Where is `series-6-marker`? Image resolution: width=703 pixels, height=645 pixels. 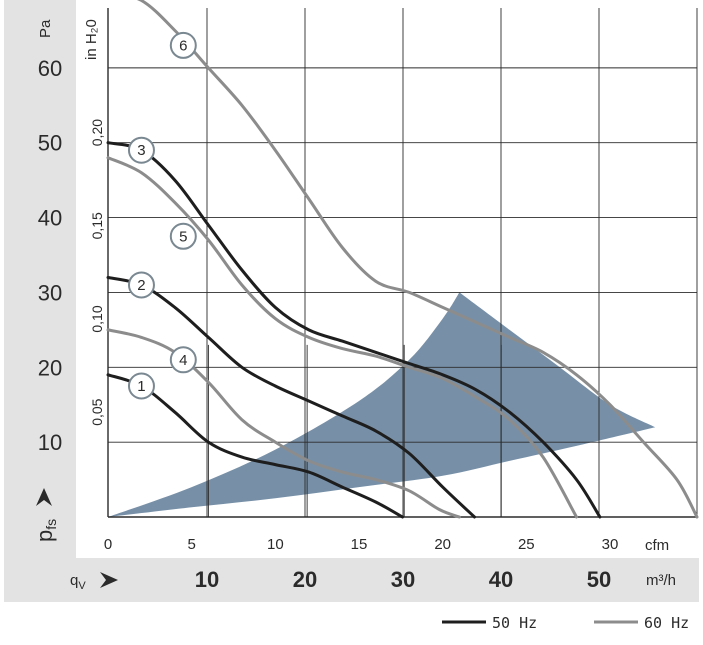
series-6-marker is located at coordinates (183, 45).